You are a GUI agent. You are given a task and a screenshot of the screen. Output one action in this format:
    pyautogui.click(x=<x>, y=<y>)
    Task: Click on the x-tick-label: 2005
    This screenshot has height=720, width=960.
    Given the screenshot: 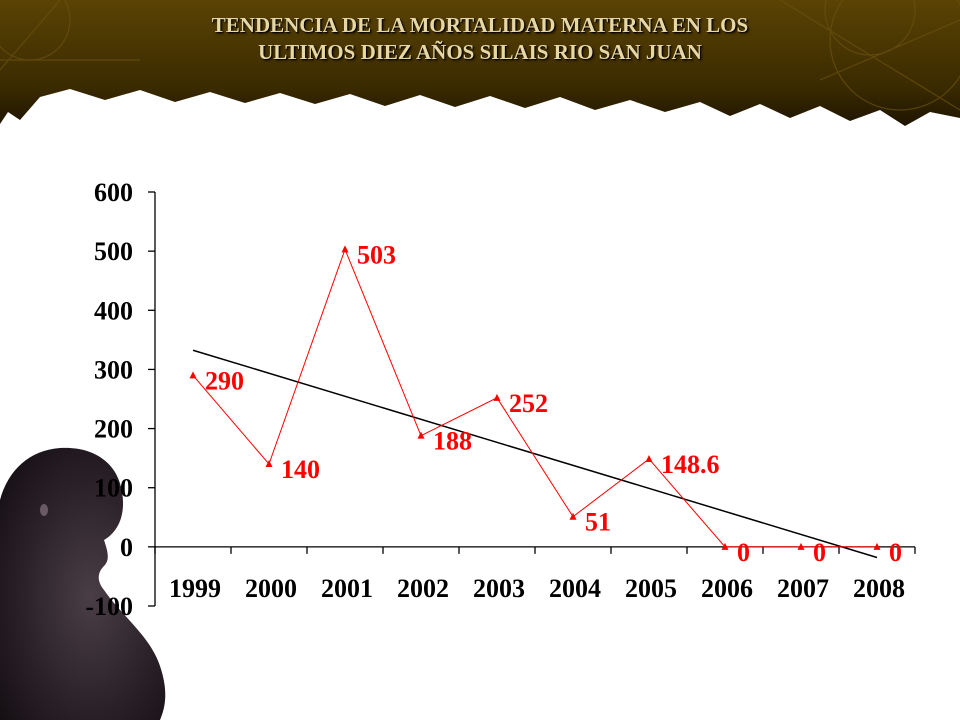 What is the action you would take?
    pyautogui.click(x=651, y=588)
    